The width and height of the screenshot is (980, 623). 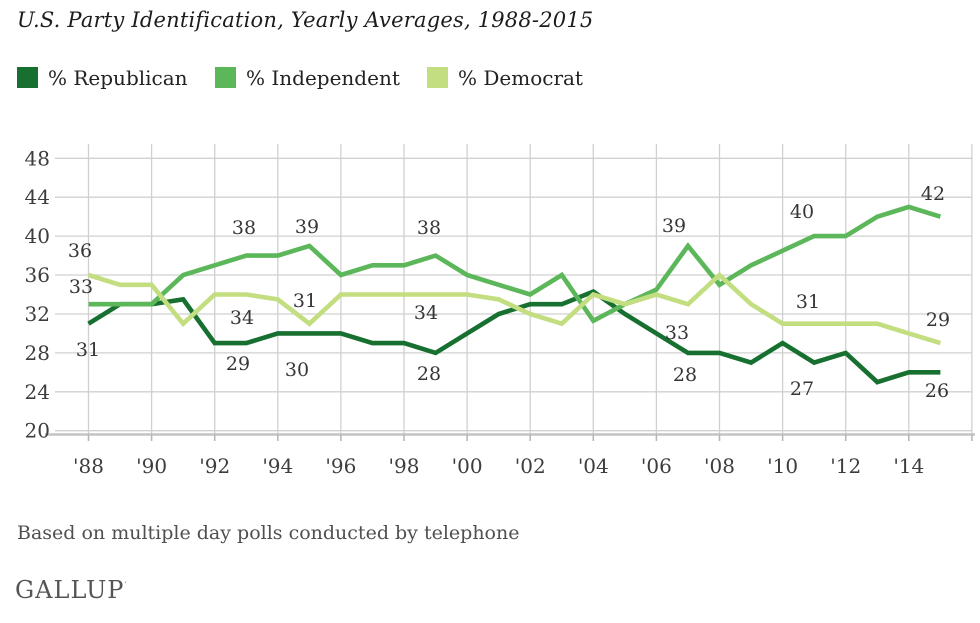 I want to click on independent-color-swatch, so click(x=225, y=77).